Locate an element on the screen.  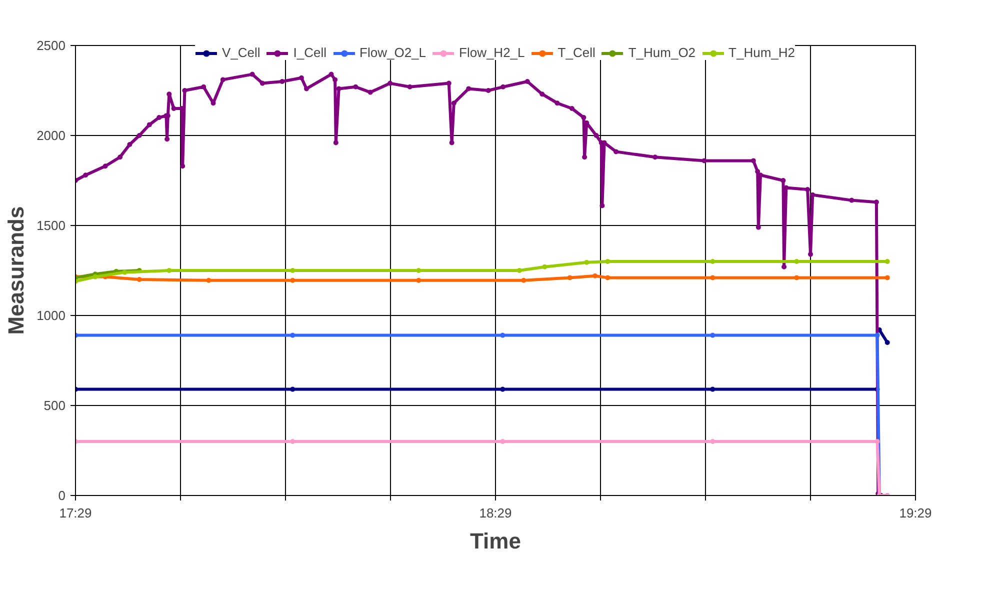
y-tick-label: 500 is located at coordinates (55, 405).